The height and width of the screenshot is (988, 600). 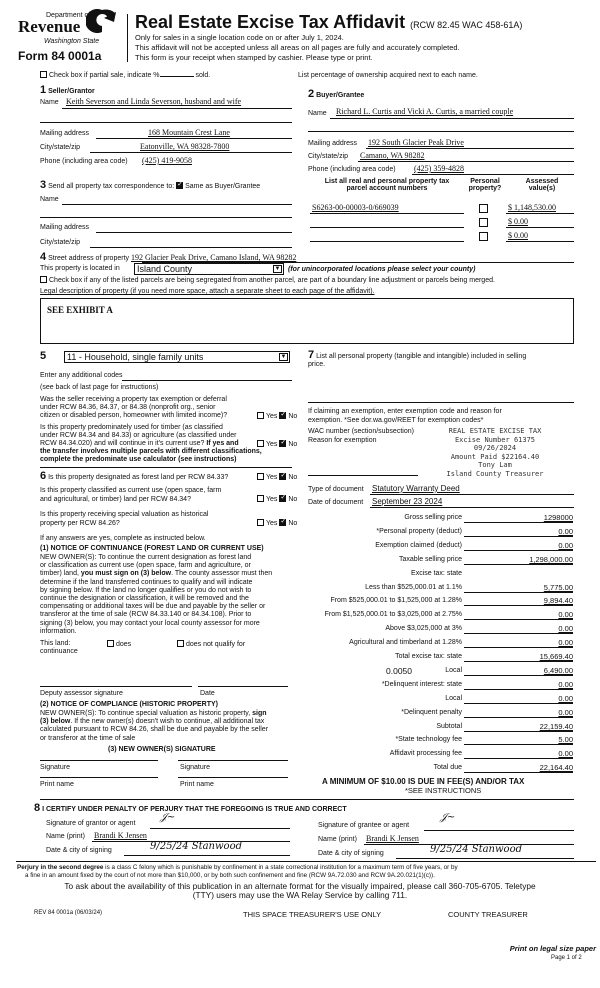 What do you see at coordinates (203, 75) in the screenshot?
I see `sold-label: sold.` at bounding box center [203, 75].